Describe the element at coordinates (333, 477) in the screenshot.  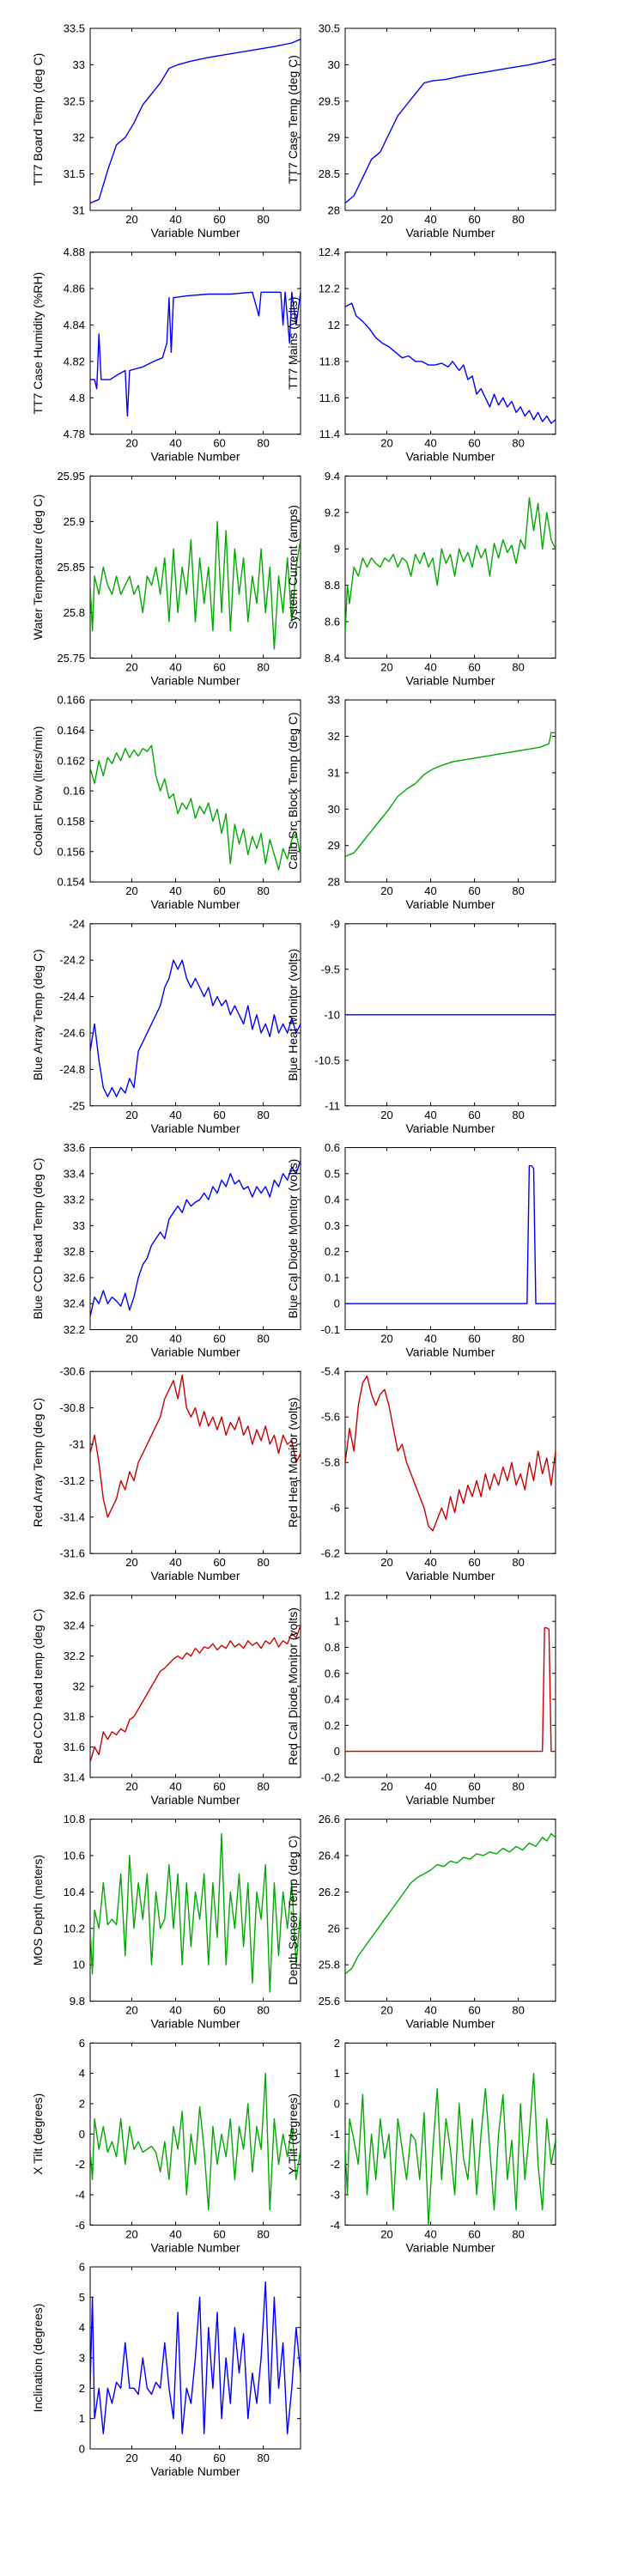
I see `y-tick-label: 9.4` at that location.